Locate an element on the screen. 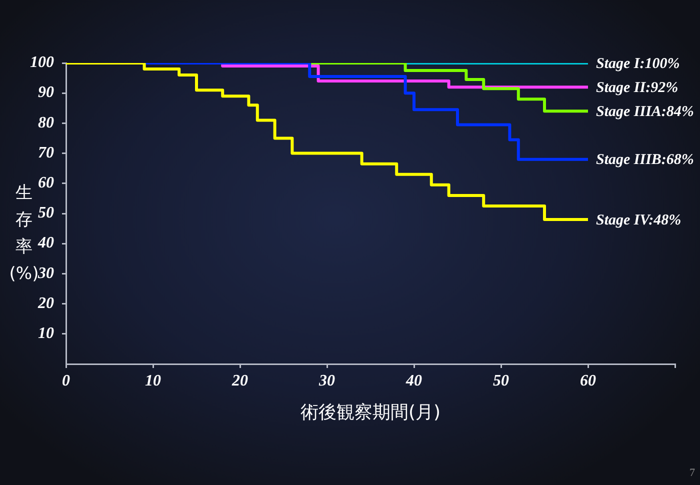 The image size is (700, 485). y-tick-label: 80 is located at coordinates (46, 123).